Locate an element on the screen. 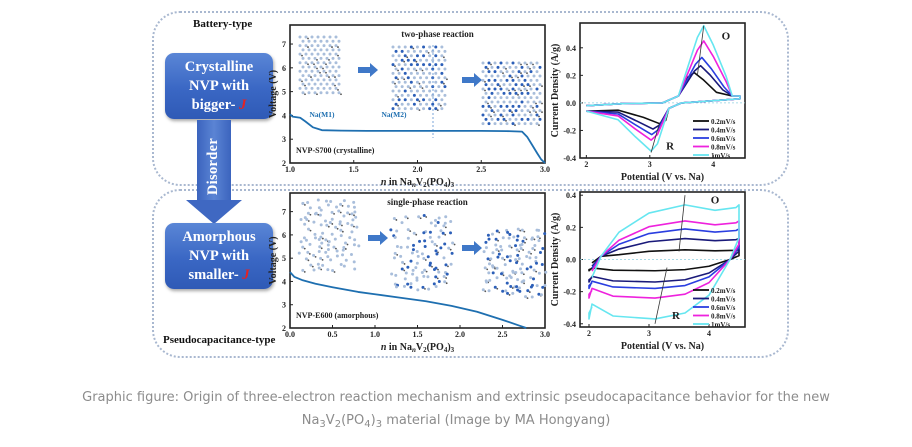 The width and height of the screenshot is (912, 447). sample-annotation: NVP-S700 (crystalline) is located at coordinates (335, 150).